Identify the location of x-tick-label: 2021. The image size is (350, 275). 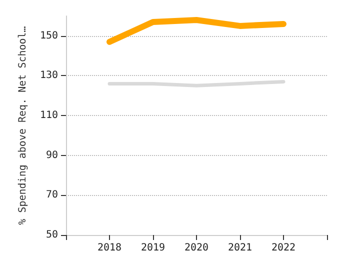
(240, 248).